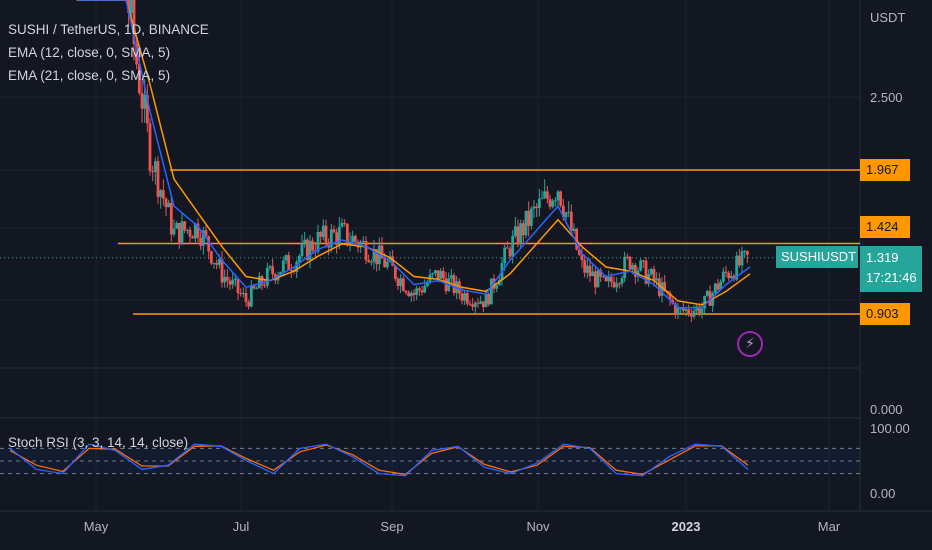 The height and width of the screenshot is (550, 932). I want to click on stoch-k-line, so click(379, 460).